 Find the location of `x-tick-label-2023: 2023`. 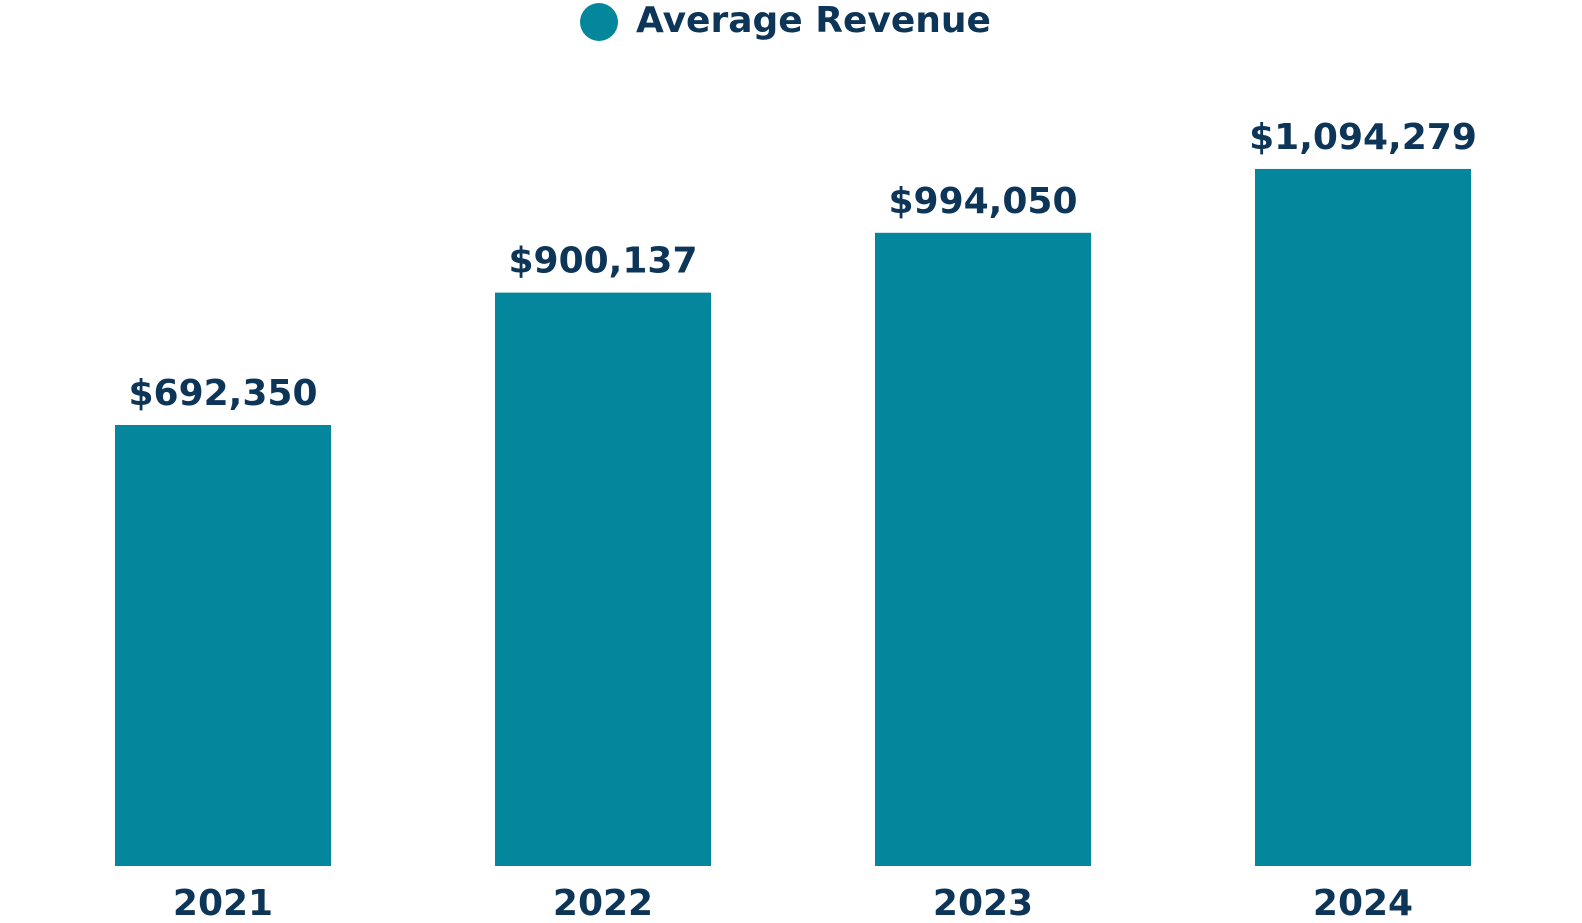

x-tick-label-2023: 2023 is located at coordinates (983, 903).